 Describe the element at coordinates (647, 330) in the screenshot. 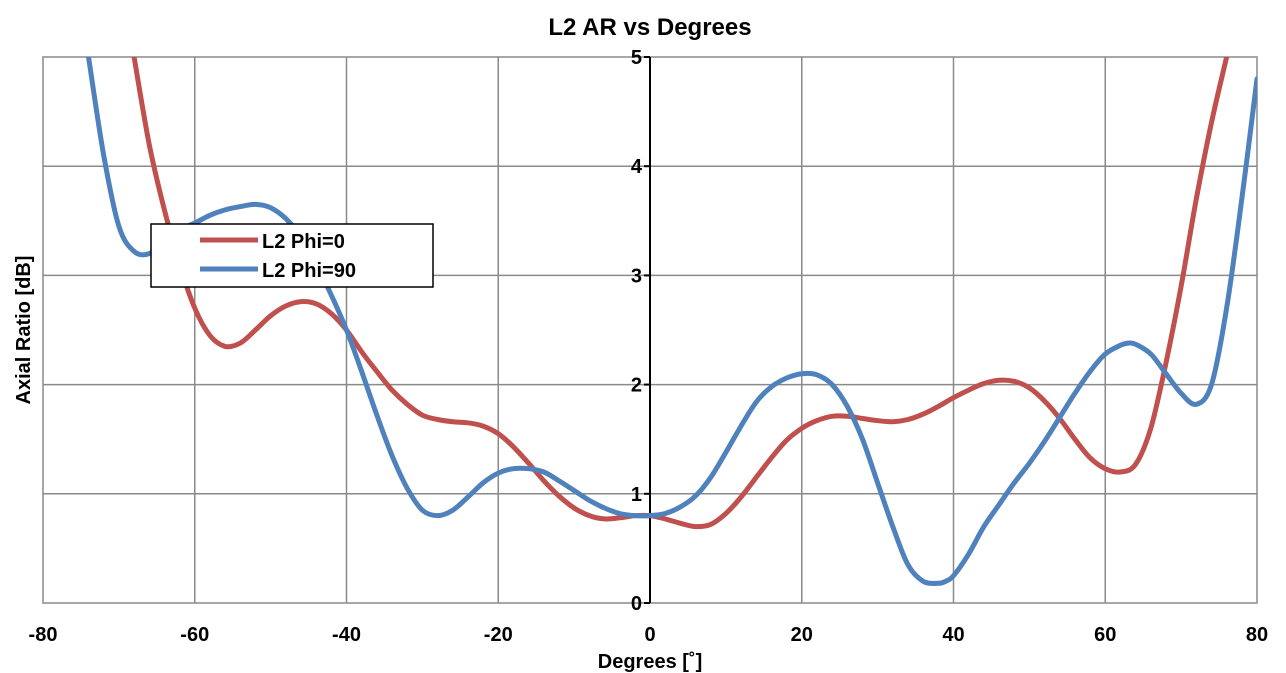

I see `axes` at that location.